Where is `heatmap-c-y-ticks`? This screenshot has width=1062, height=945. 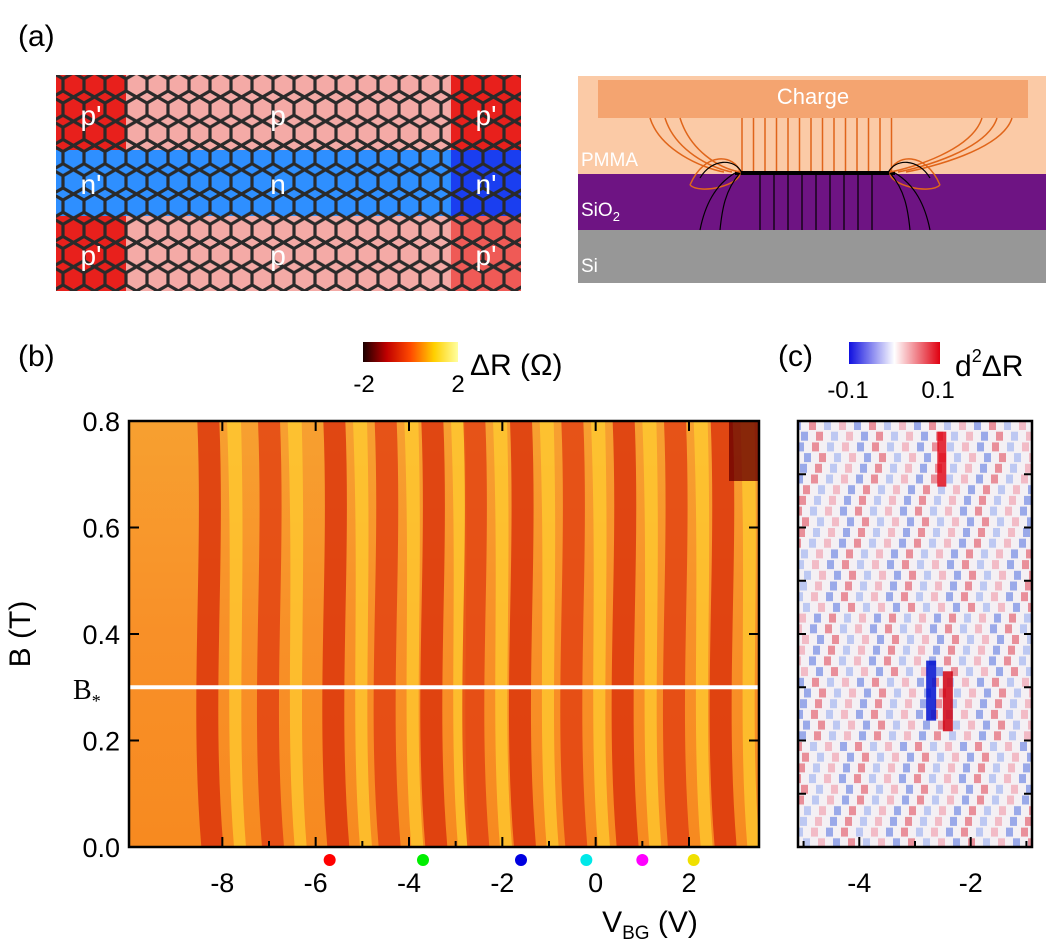
heatmap-c-y-ticks is located at coordinates (915, 634).